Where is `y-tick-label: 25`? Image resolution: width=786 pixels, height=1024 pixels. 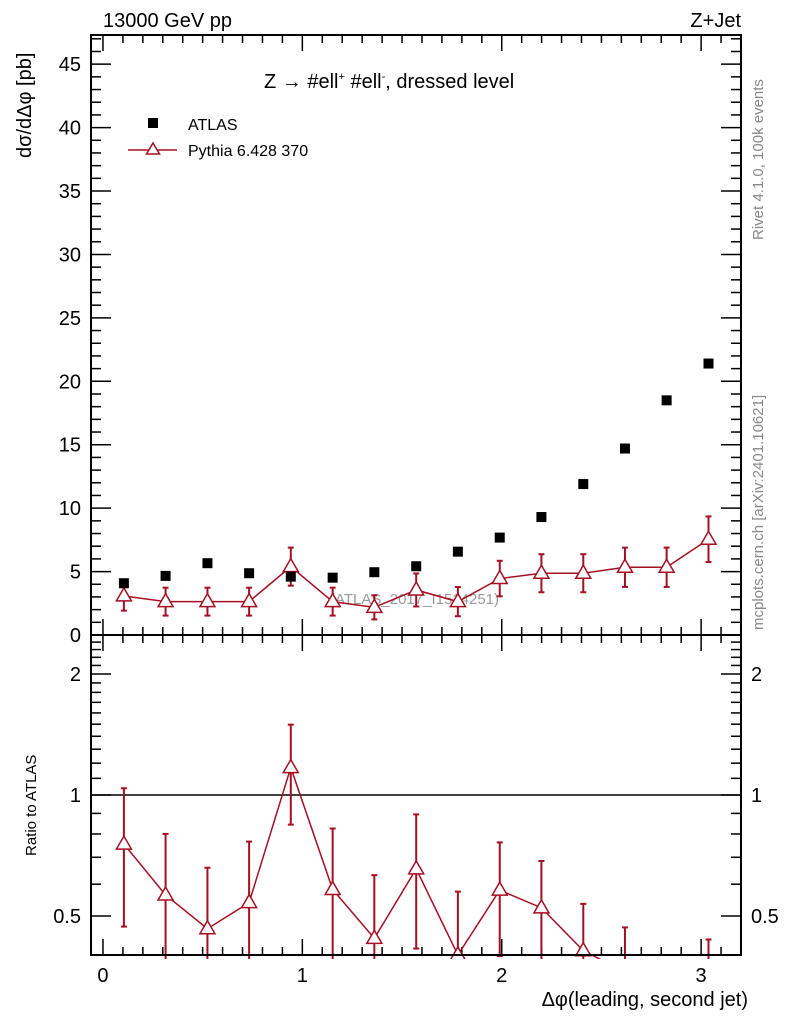
y-tick-label: 25 is located at coordinates (70, 319).